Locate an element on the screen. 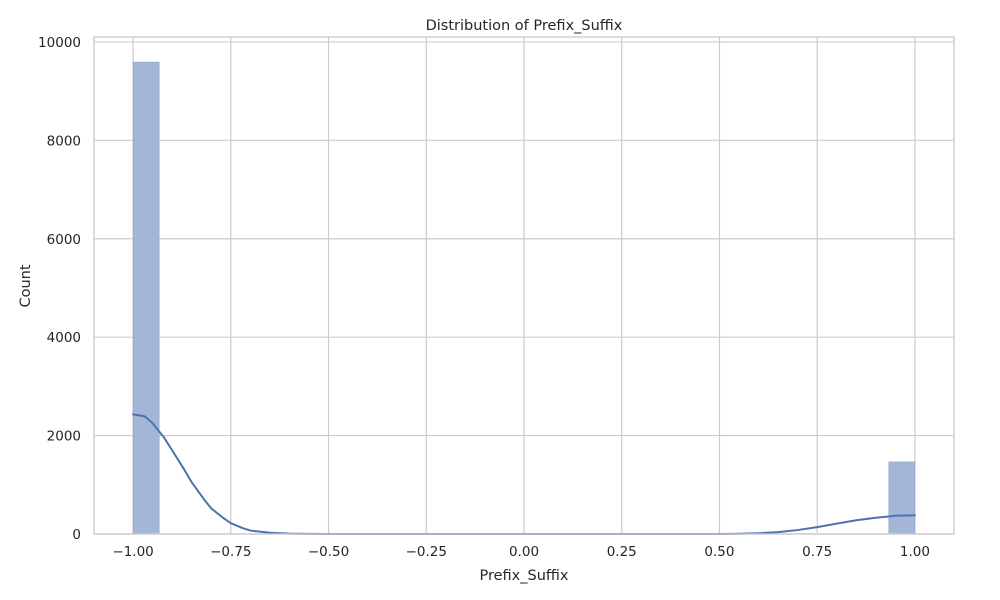 The height and width of the screenshot is (600, 1000). x-tick-label: −0.25 is located at coordinates (426, 552).